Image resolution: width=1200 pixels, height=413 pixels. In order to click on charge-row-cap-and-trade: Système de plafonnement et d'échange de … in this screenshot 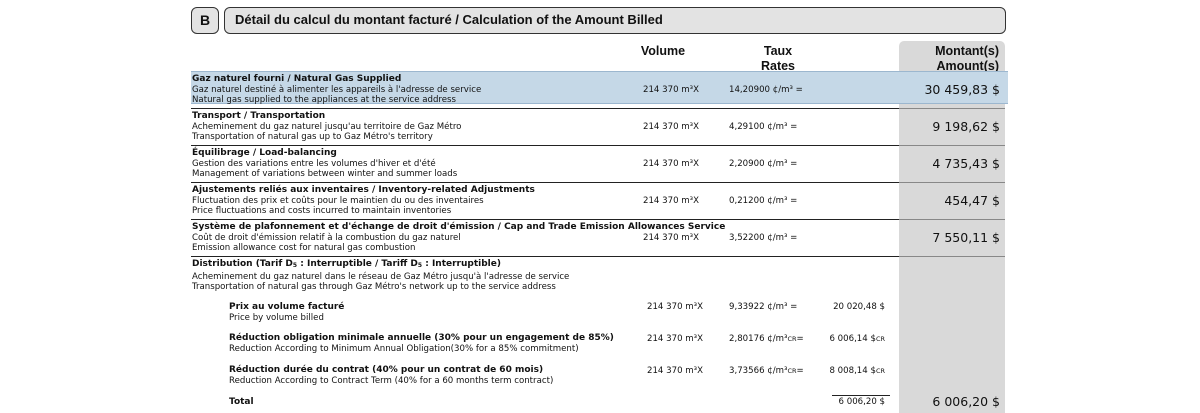, I will do `click(542, 238)`.